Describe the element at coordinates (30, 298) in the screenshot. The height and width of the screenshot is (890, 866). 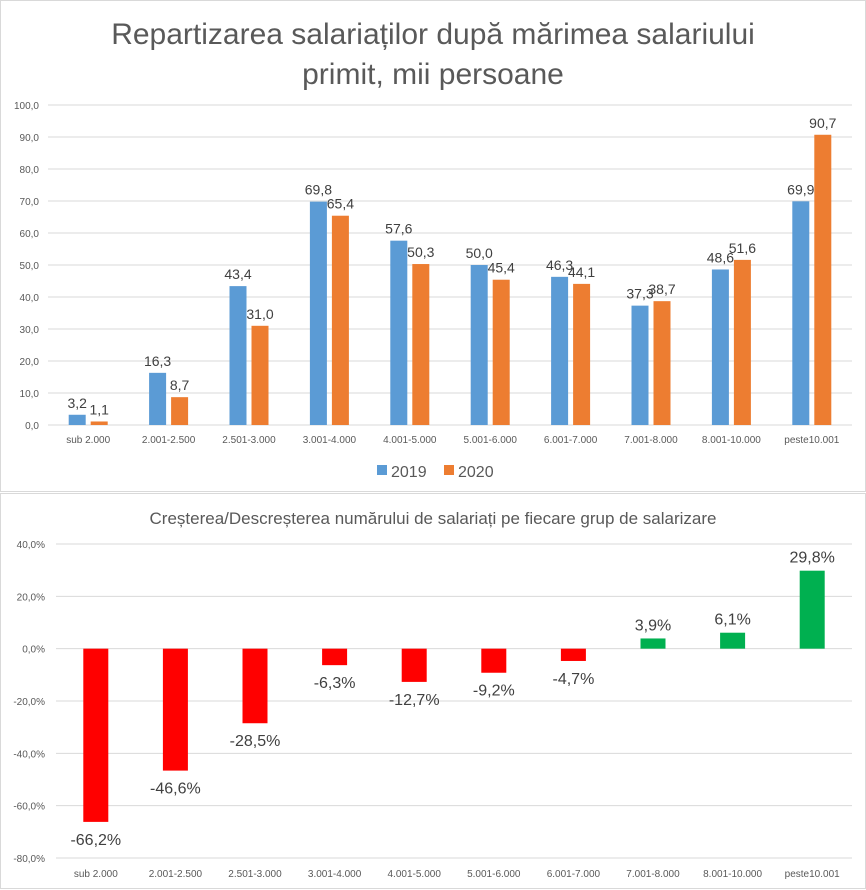
I see `y-tick-label: 40,0` at that location.